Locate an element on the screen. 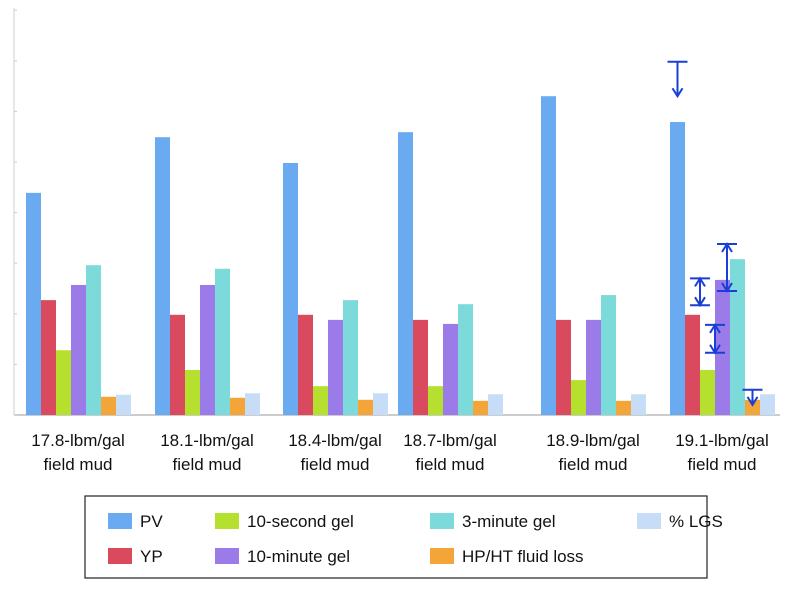 Image resolution: width=800 pixels, height=597 pixels. legend-item: 10-minute gel is located at coordinates (282, 556).